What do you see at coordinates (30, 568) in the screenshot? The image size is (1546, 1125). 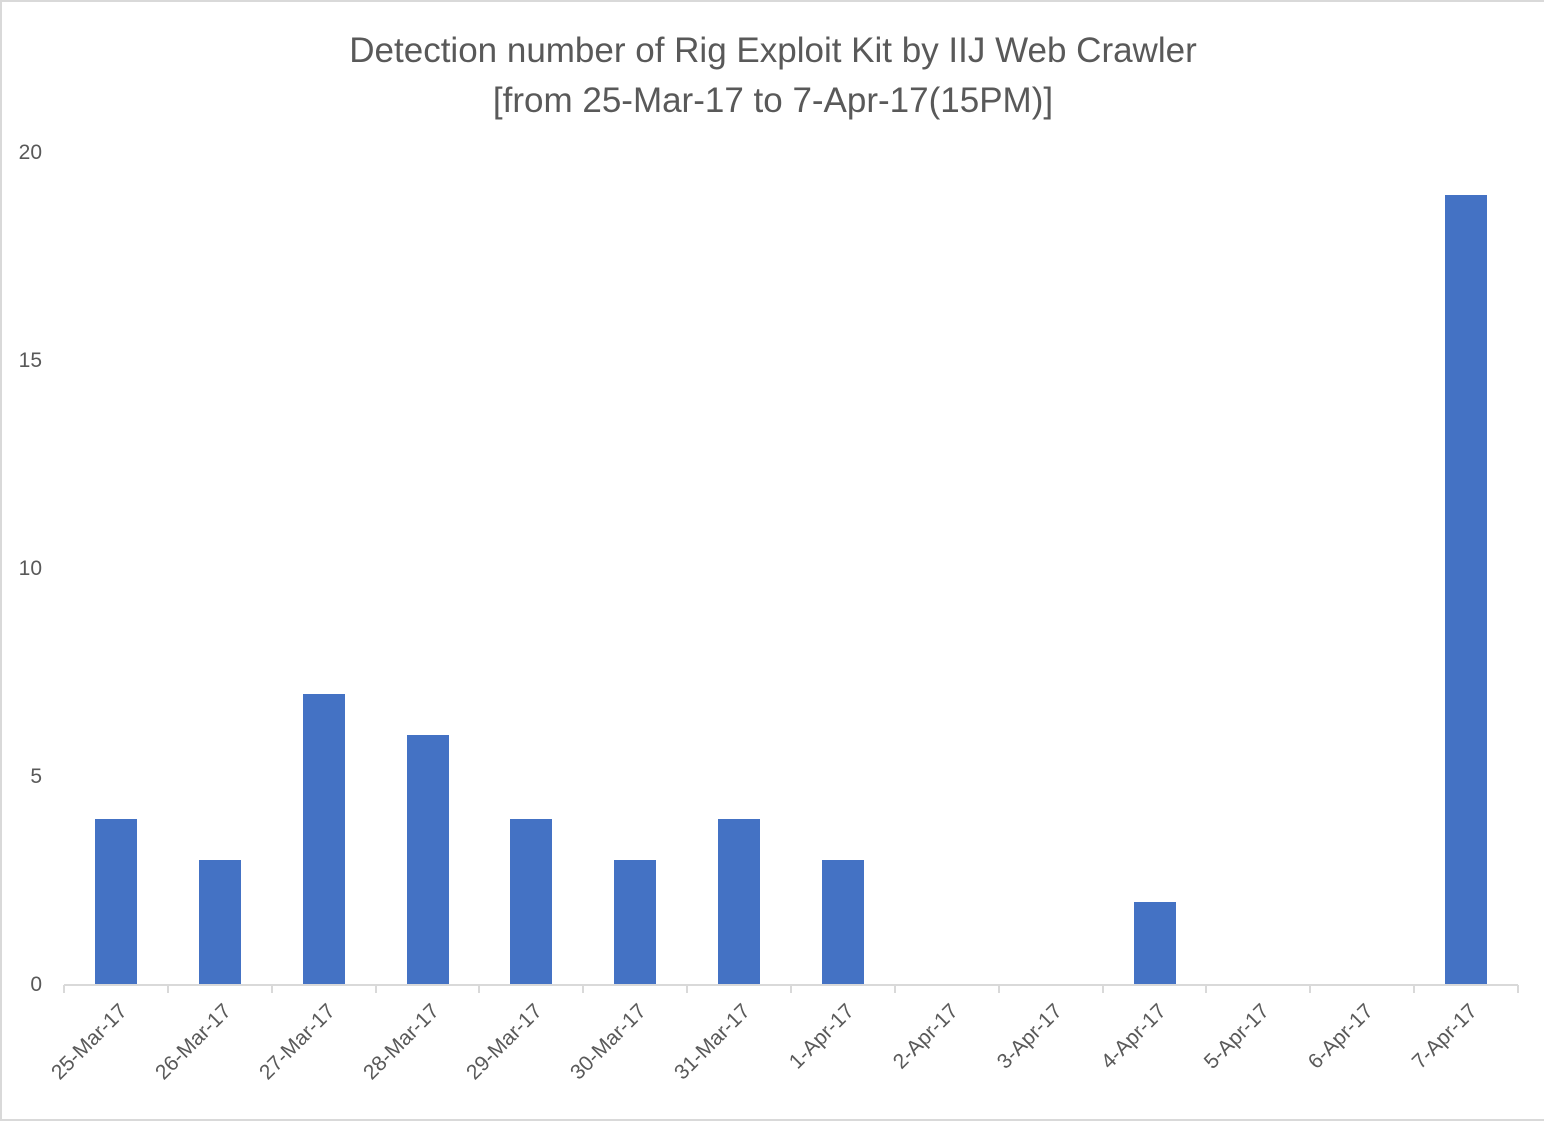 I see `y-tick-label: 10` at bounding box center [30, 568].